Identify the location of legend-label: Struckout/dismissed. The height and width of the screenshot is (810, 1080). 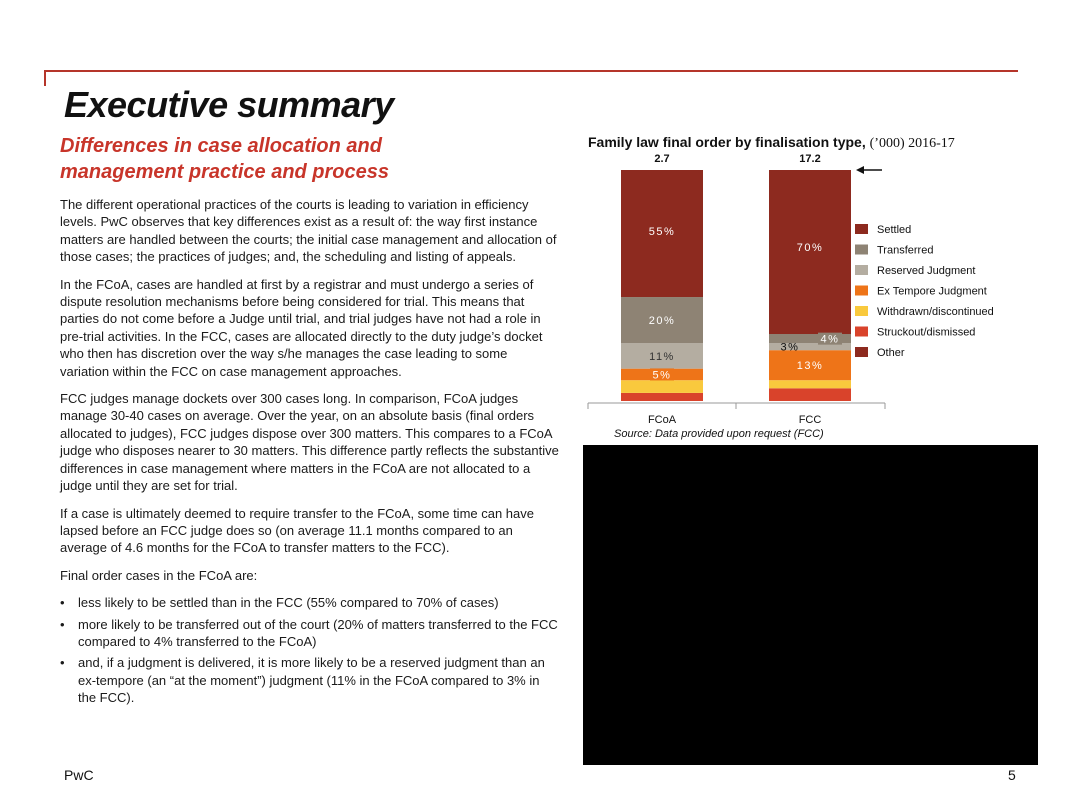
(926, 333).